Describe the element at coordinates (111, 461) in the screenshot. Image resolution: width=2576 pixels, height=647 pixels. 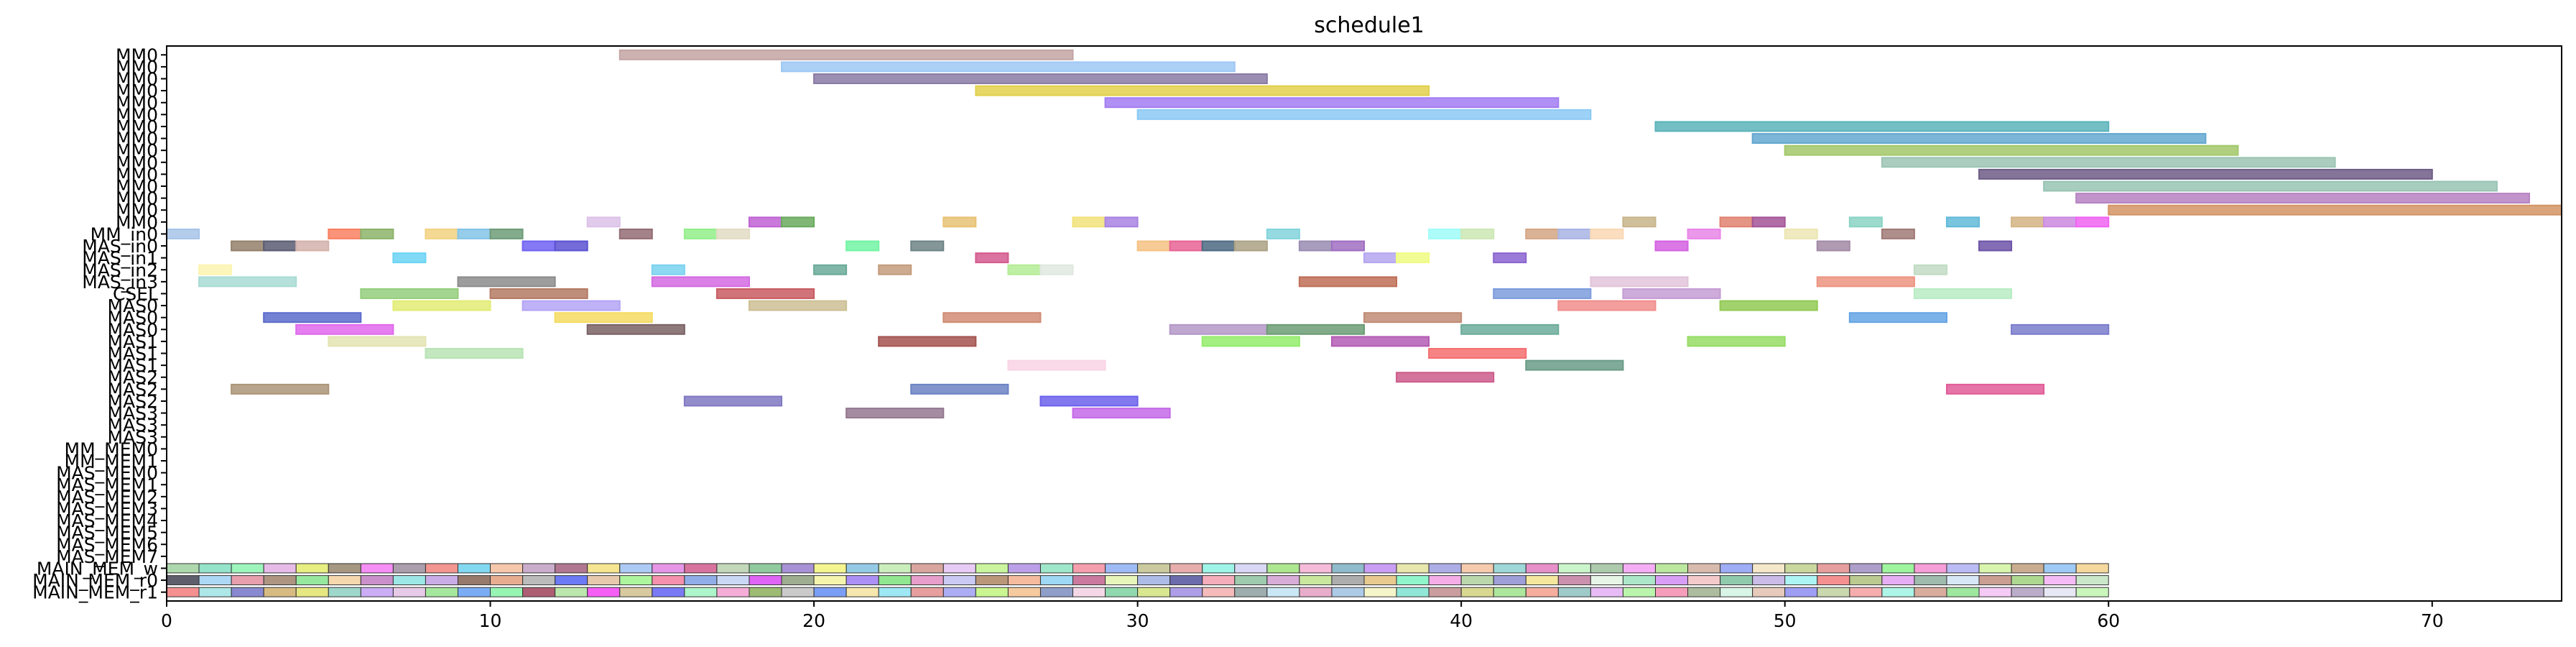
I see `y-tick-label: MM_MEM1` at that location.